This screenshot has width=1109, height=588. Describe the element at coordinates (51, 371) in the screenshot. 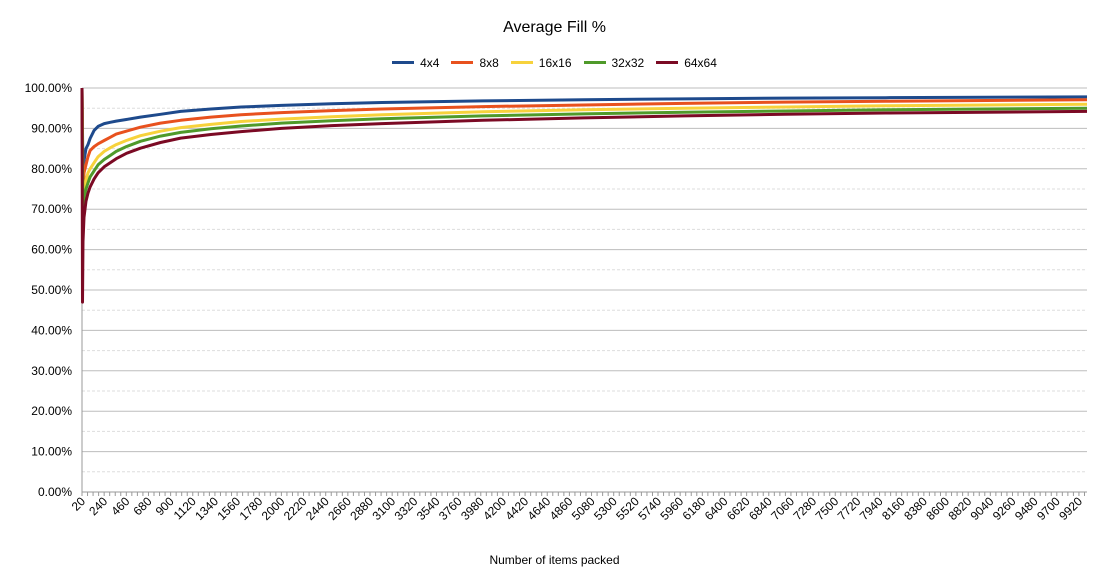

I see `y-tick-label: 30.00%` at that location.